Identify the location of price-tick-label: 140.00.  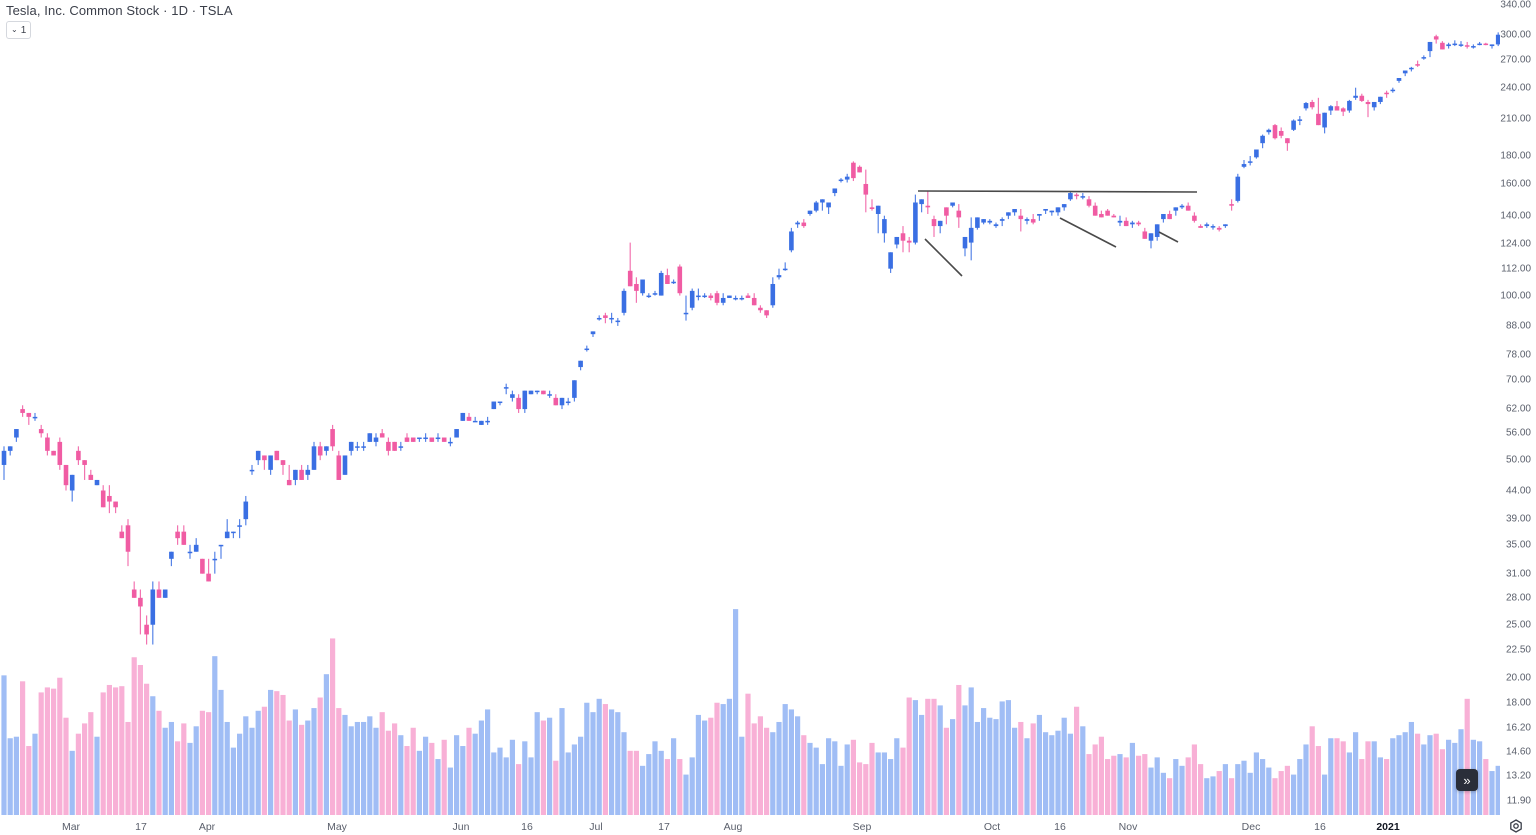
(1515, 216).